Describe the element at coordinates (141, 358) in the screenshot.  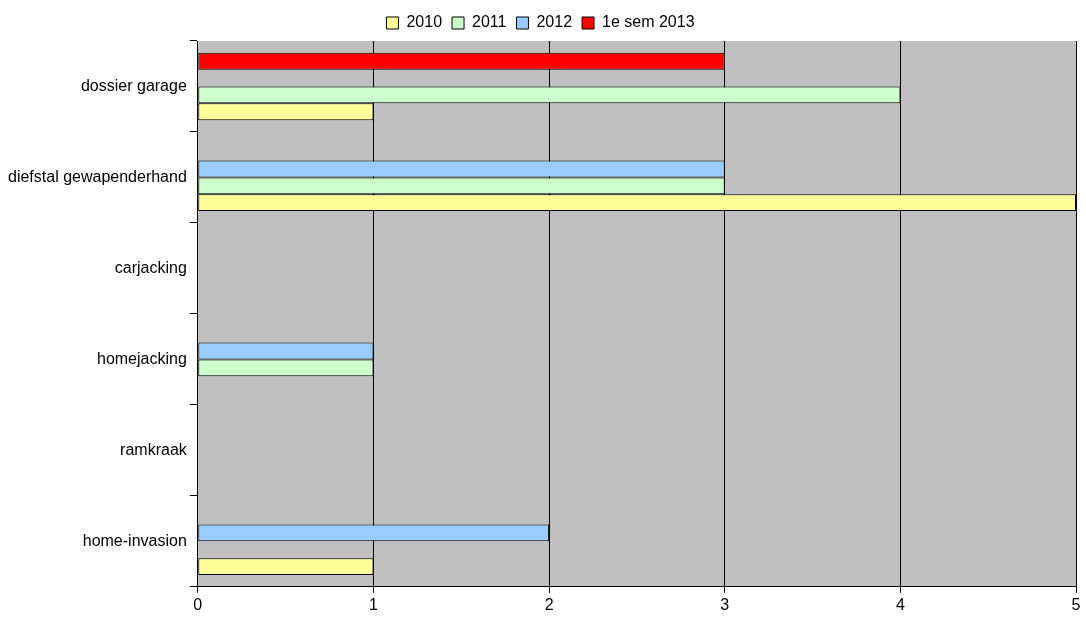
I see `y-tick-label: homejacking` at that location.